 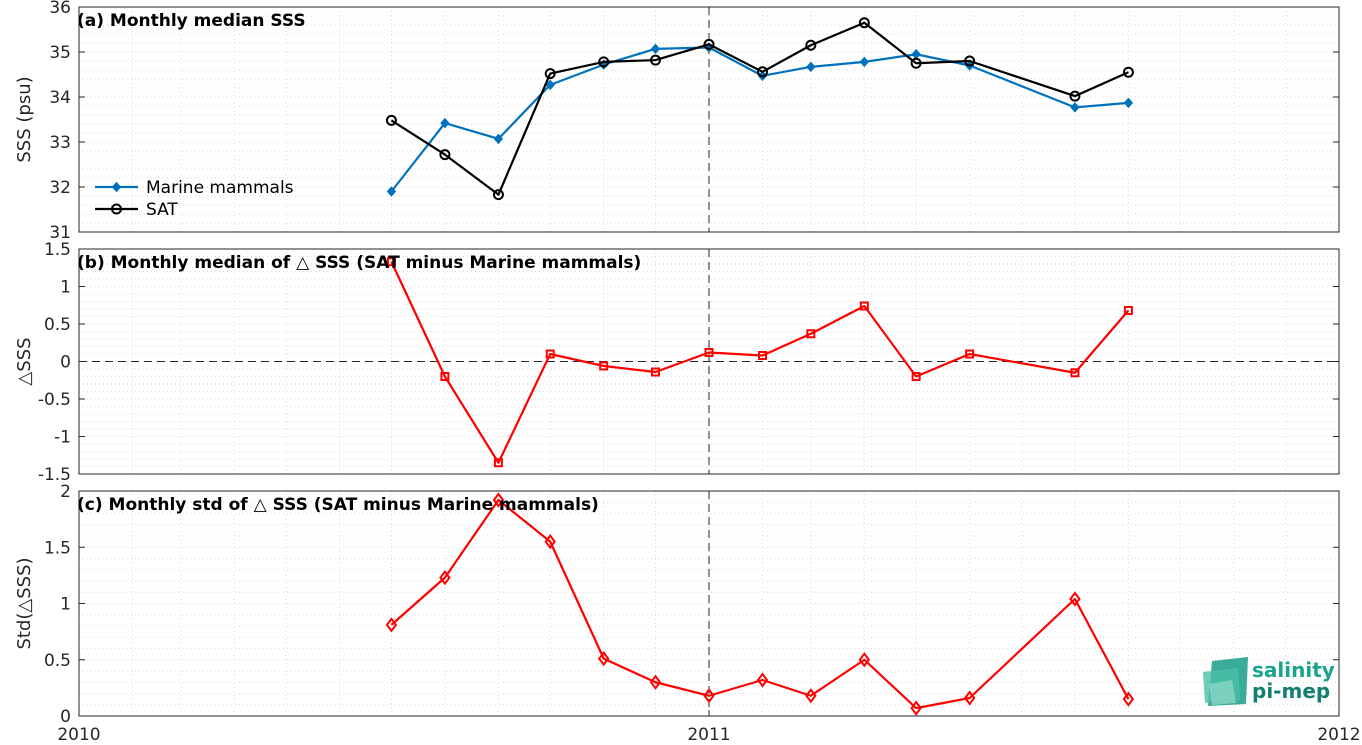 I want to click on legend-label: Marine mammals, so click(x=220, y=188).